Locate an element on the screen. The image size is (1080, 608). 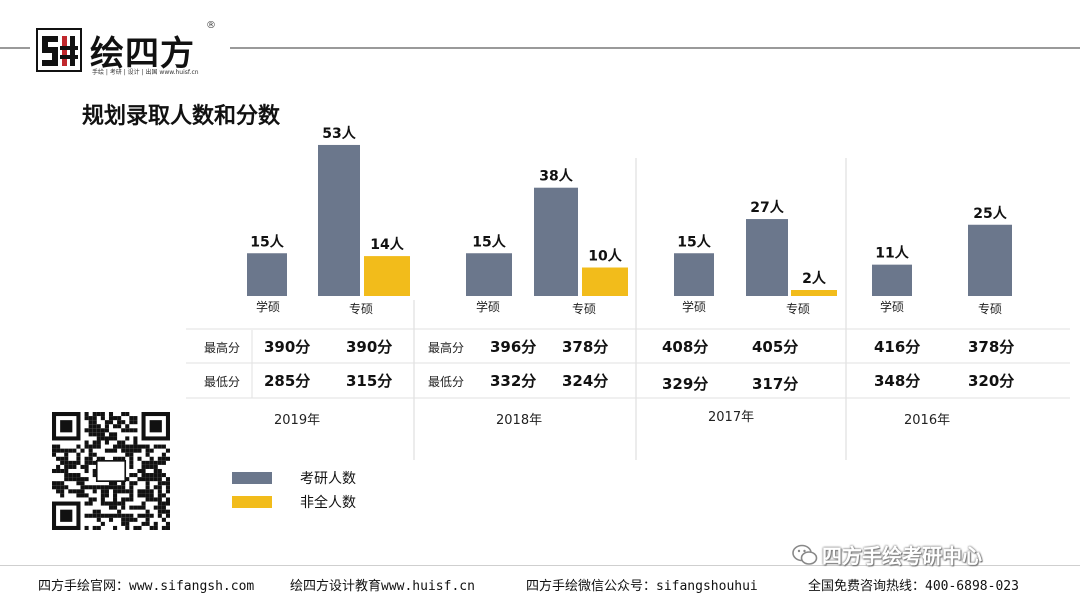
footer-site: 四方手绘官网：www.sifangsh.com is located at coordinates (146, 586).